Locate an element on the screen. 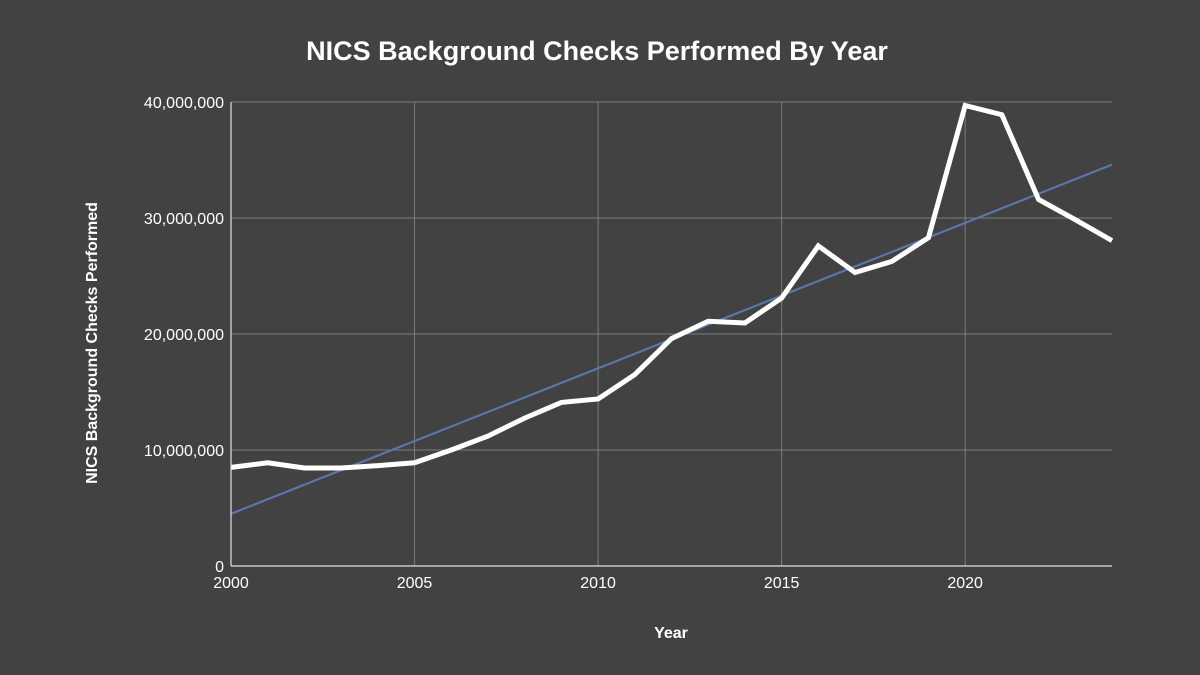  chart-title: NICS Background Checks Performed By Year is located at coordinates (597, 51).